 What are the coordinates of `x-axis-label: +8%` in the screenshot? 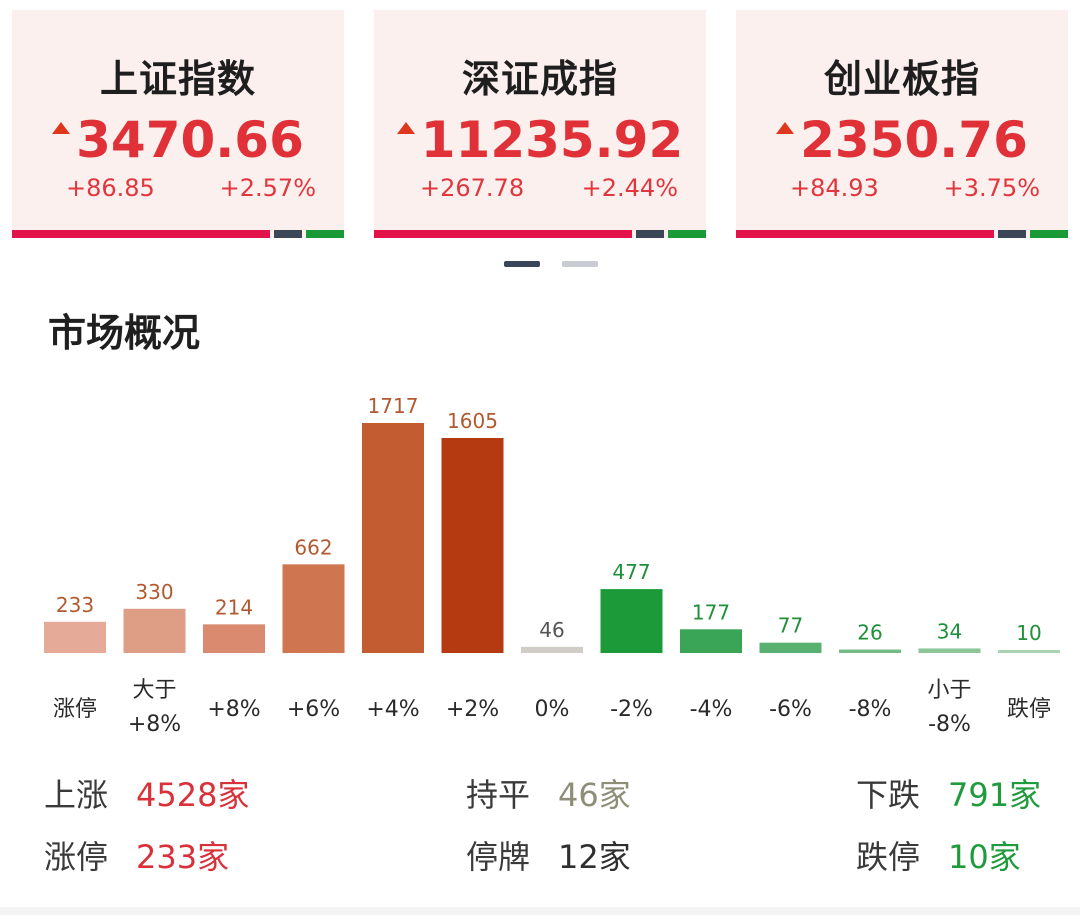 It's located at (234, 709).